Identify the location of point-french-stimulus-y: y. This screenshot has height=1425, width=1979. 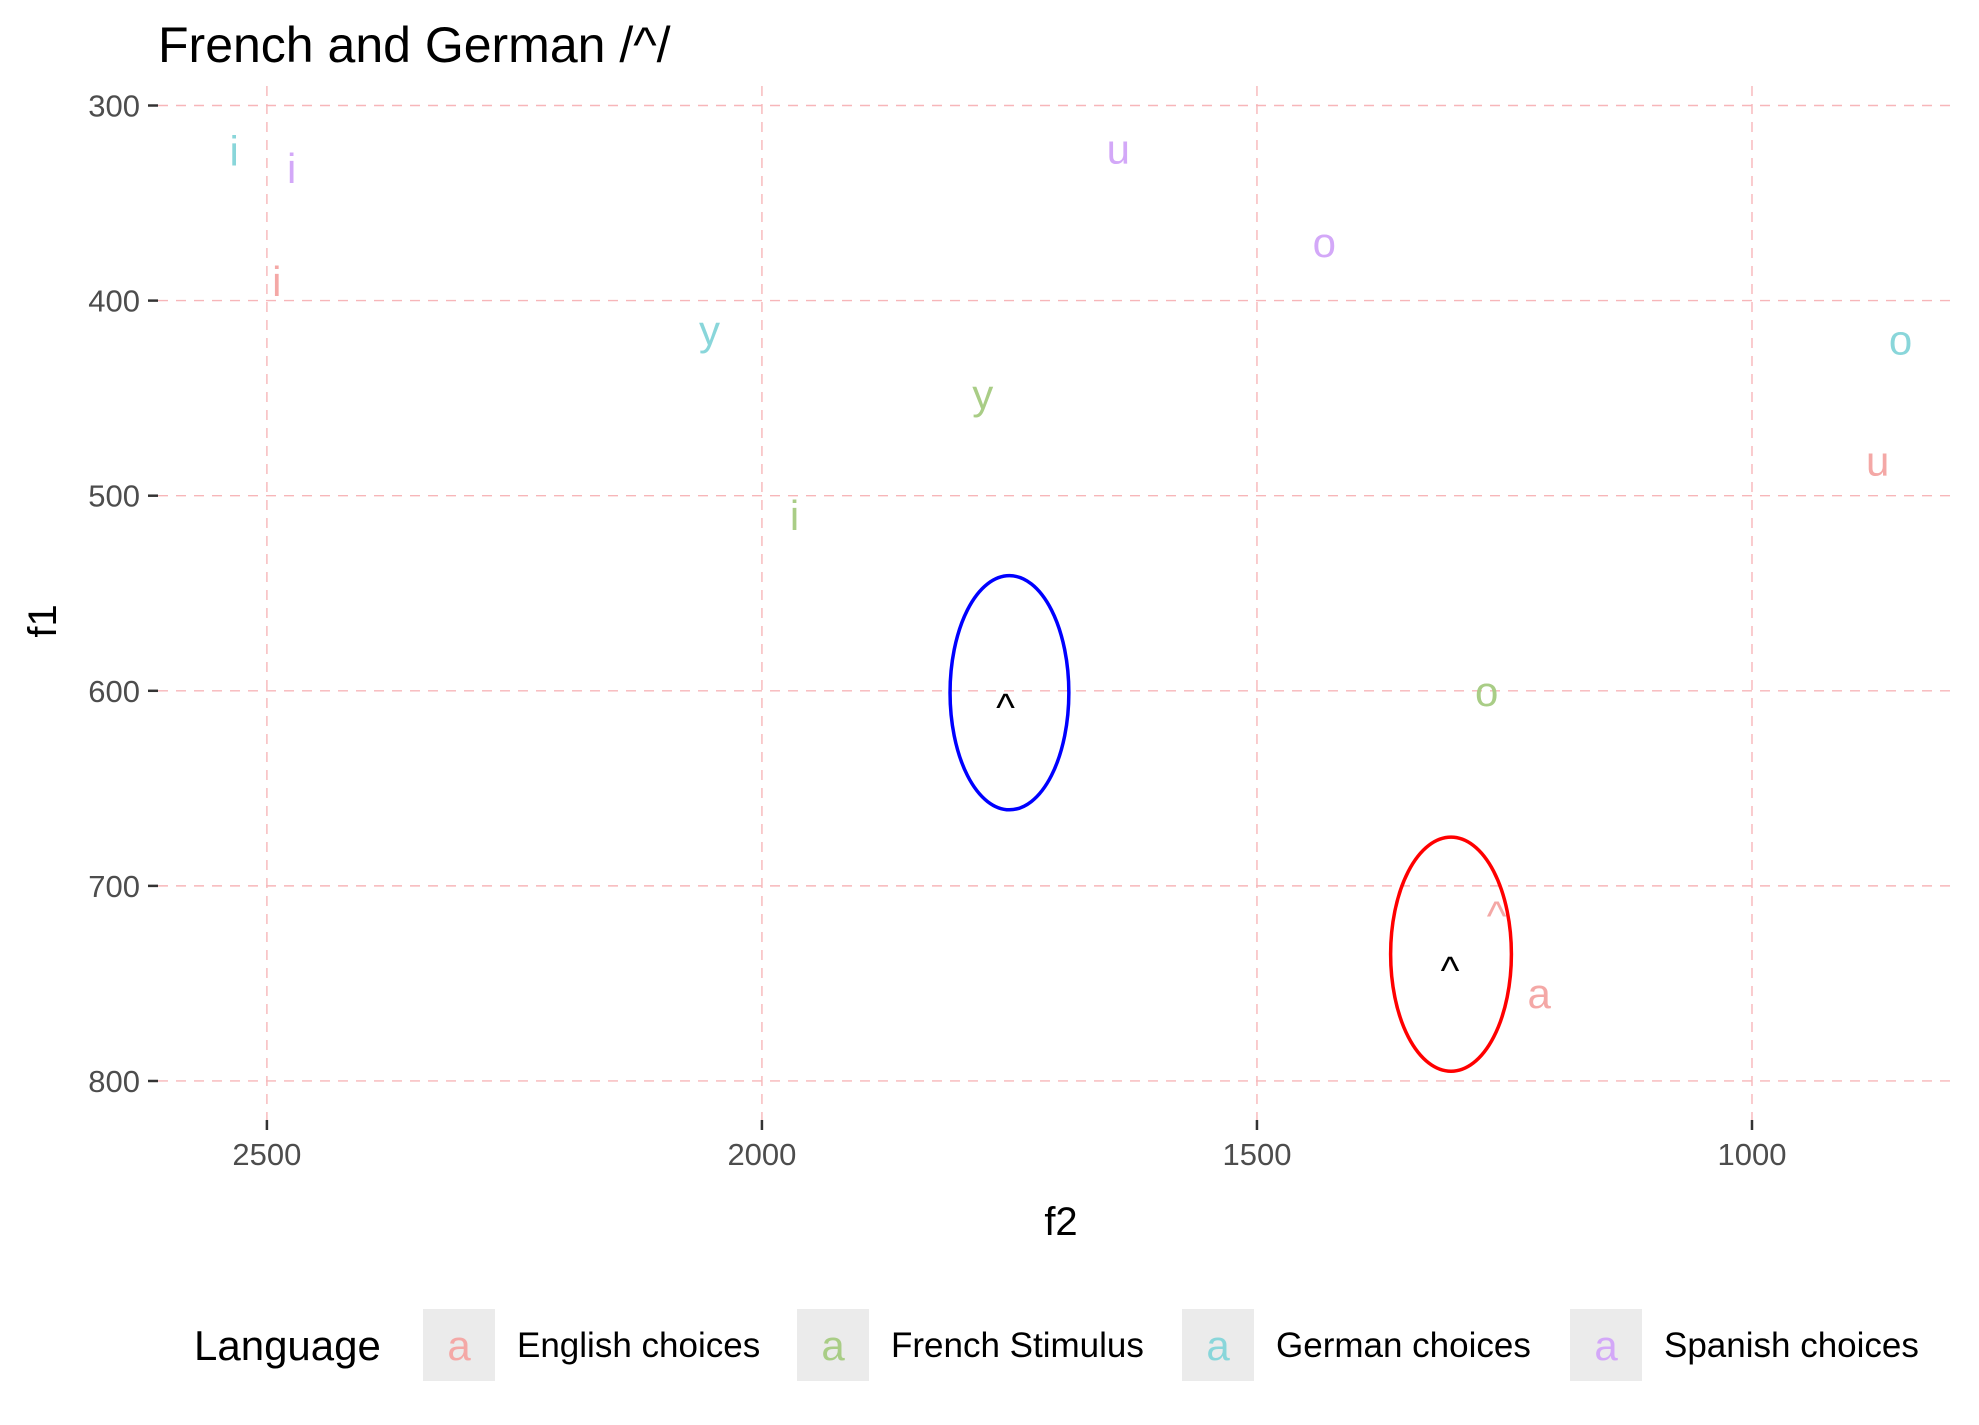
(982, 394).